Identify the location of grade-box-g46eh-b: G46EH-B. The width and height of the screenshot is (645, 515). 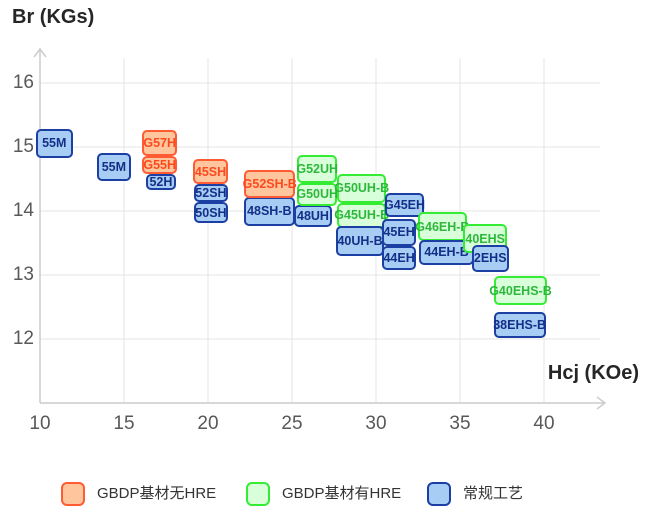
(442, 227).